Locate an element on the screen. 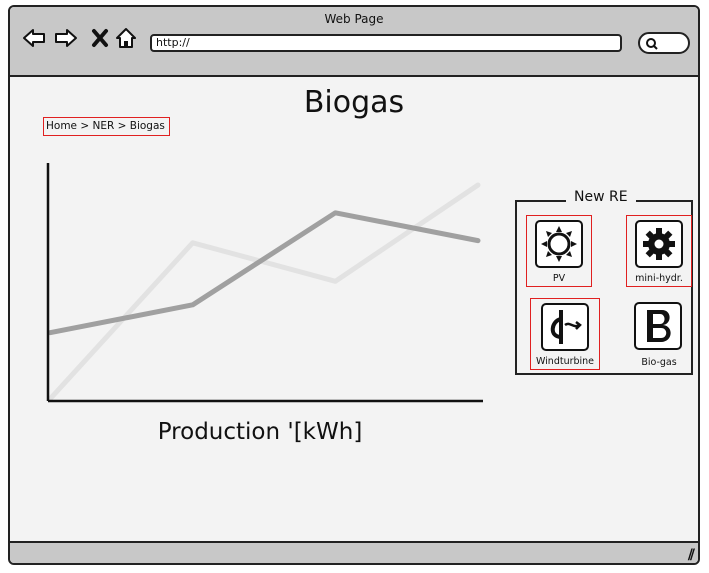 The height and width of the screenshot is (573, 709). new-re-panel: New RE PV is located at coordinates (604, 282).